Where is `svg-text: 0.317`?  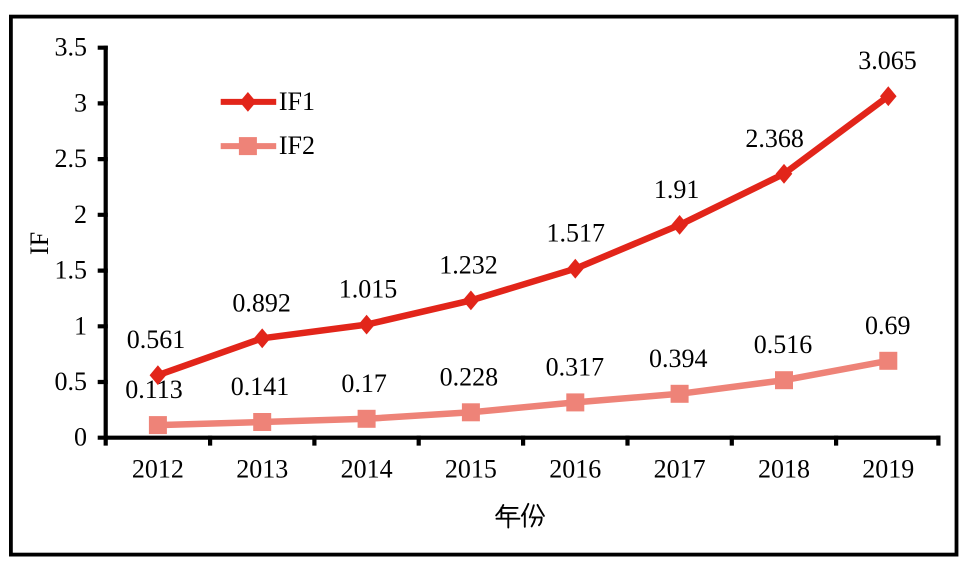 svg-text: 0.317 is located at coordinates (575, 366).